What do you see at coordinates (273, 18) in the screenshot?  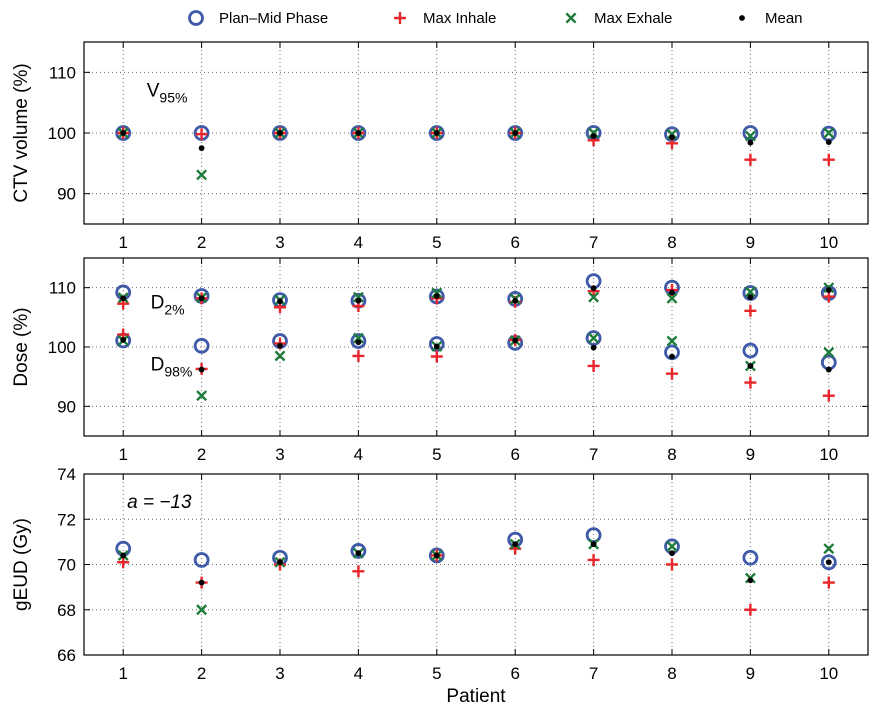 I see `legend-label: Plan–Mid Phase` at bounding box center [273, 18].